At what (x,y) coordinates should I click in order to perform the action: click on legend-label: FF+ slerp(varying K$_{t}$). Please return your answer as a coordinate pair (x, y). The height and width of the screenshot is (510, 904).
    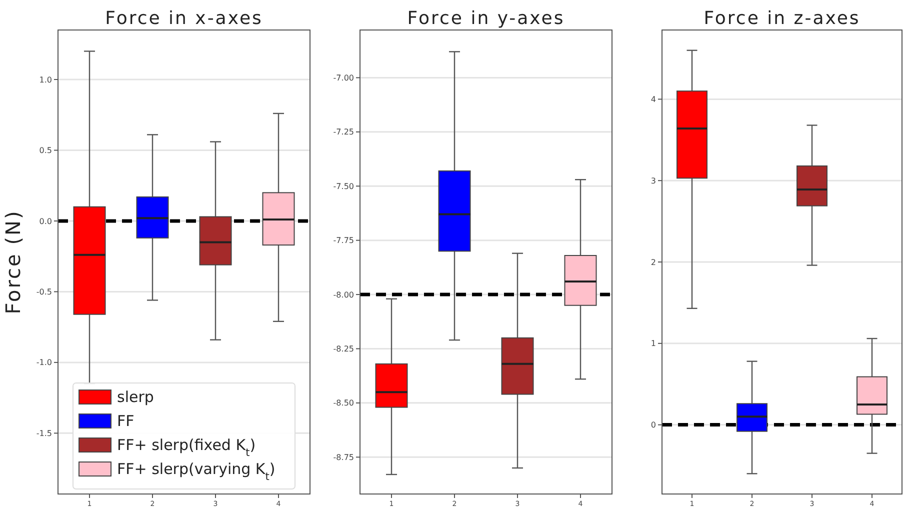
    Looking at the image, I should click on (196, 471).